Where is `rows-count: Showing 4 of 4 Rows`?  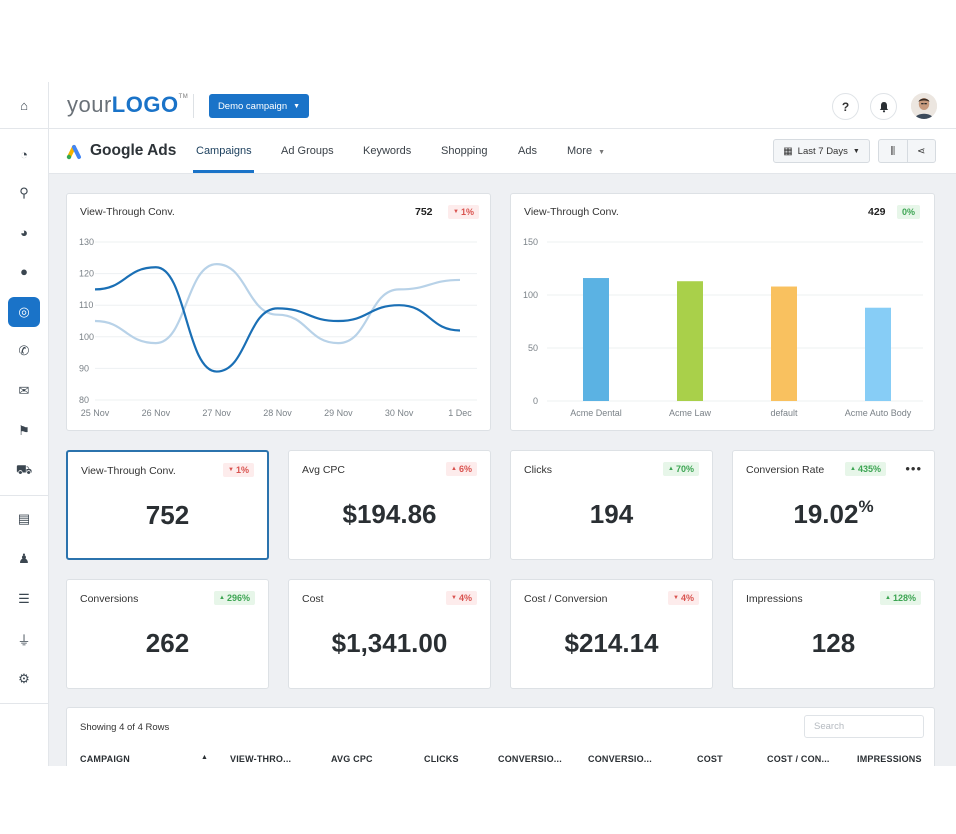 rows-count: Showing 4 of 4 Rows is located at coordinates (125, 727).